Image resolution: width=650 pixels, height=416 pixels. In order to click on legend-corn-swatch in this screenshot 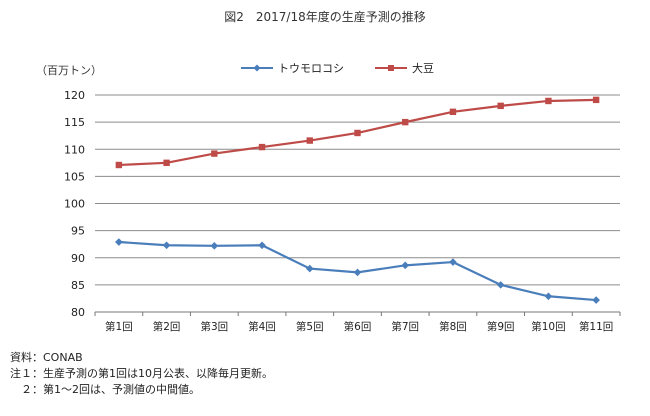, I will do `click(257, 68)`.